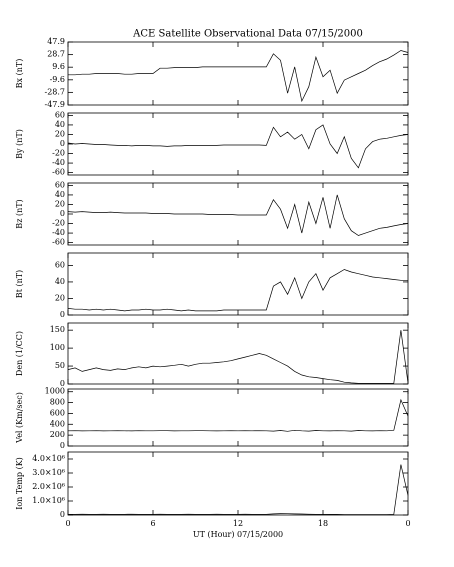 The height and width of the screenshot is (567, 454). Describe the element at coordinates (19, 213) in the screenshot. I see `y-axis-label: Bz (nT)` at that location.